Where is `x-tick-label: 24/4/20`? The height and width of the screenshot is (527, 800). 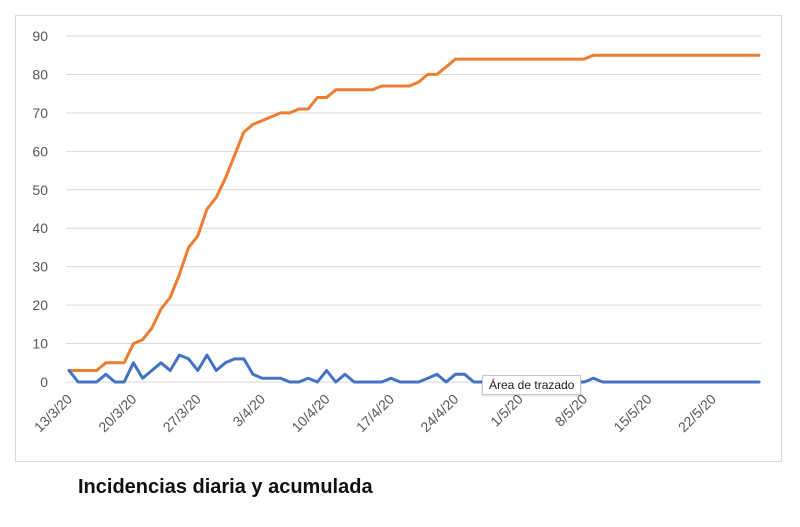
x-tick-label: 24/4/20 is located at coordinates (439, 413).